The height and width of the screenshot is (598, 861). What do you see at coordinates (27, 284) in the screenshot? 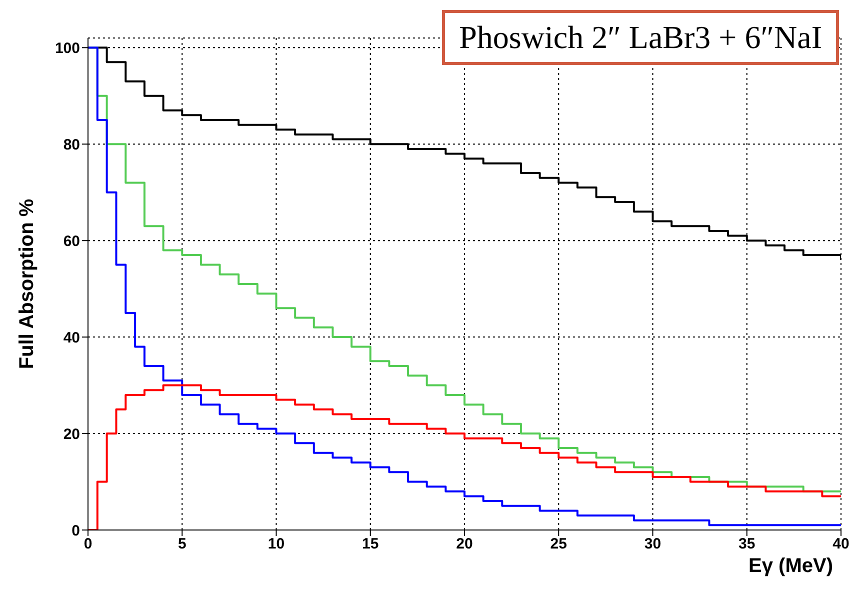
I see `y-axis-title: Full Absorption %` at bounding box center [27, 284].